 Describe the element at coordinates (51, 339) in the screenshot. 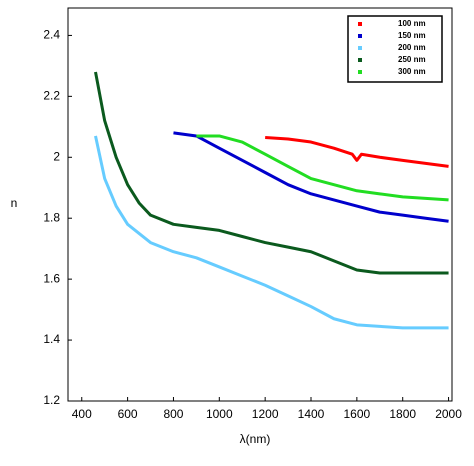

I see `y-tick-label: 1.4` at that location.